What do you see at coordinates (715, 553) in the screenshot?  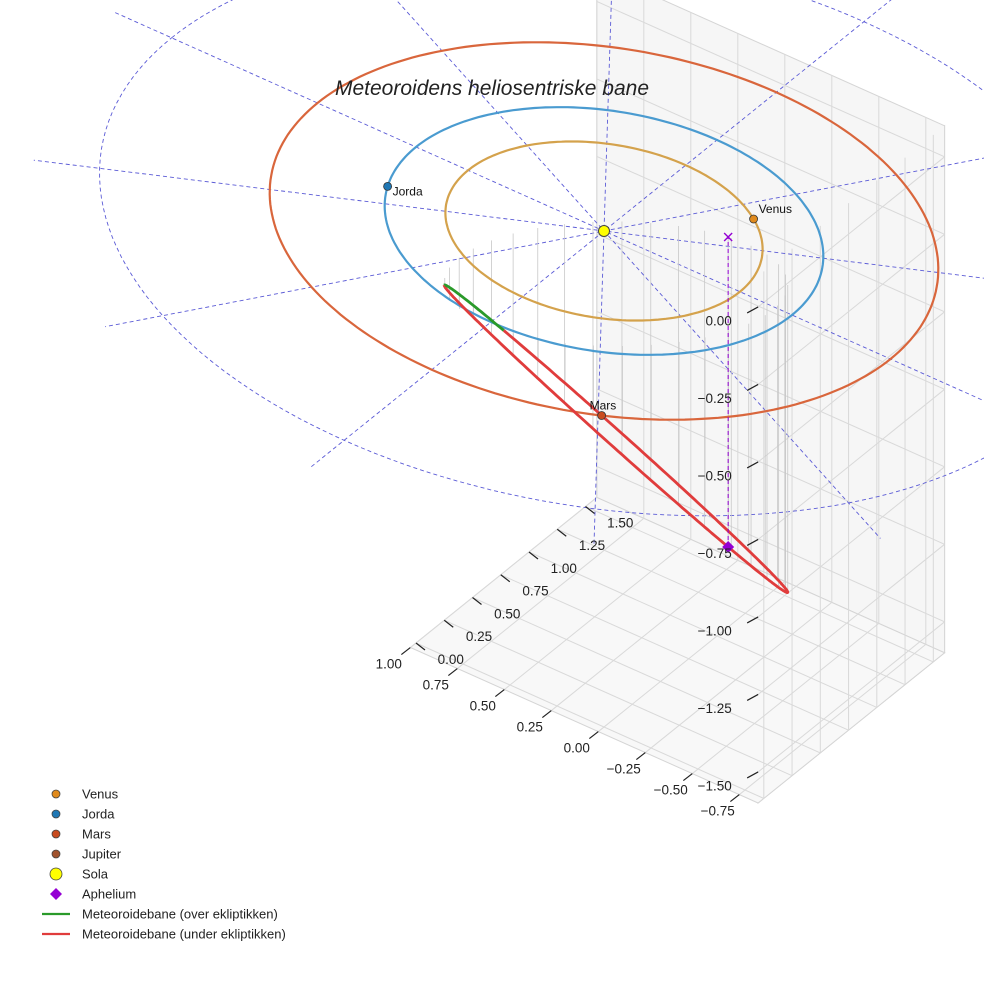 I see `z-tick-label: −0.75` at bounding box center [715, 553].